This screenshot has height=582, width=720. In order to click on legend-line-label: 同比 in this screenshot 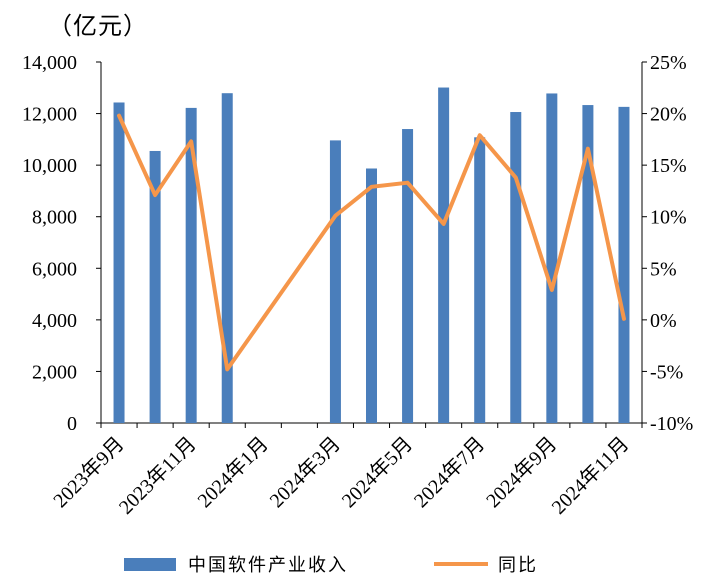, I will do `click(518, 565)`.